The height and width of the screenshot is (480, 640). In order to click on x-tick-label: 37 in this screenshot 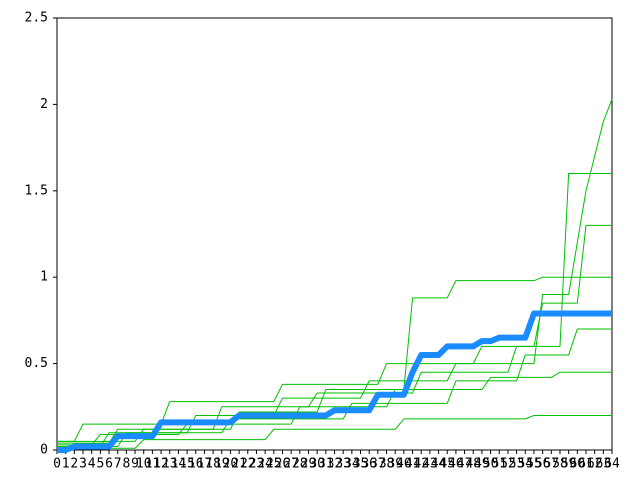, I will do `click(378, 464)`.